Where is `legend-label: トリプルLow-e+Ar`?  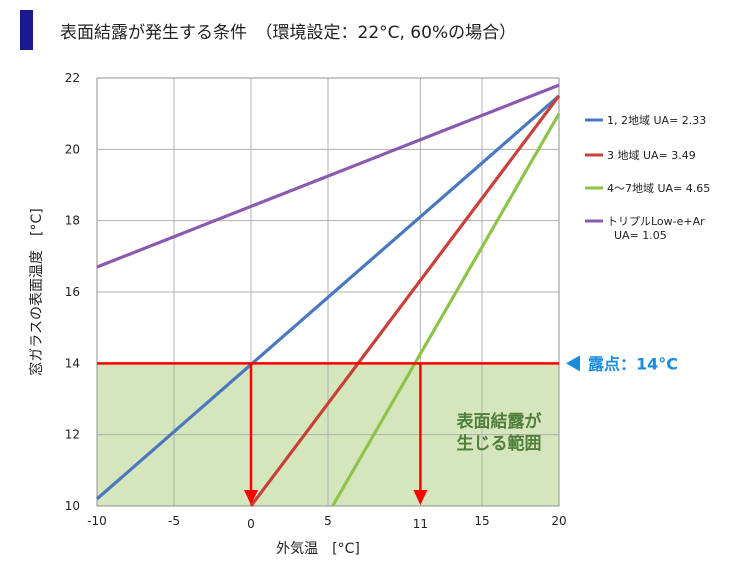 legend-label: トリプルLow-e+Ar is located at coordinates (656, 221).